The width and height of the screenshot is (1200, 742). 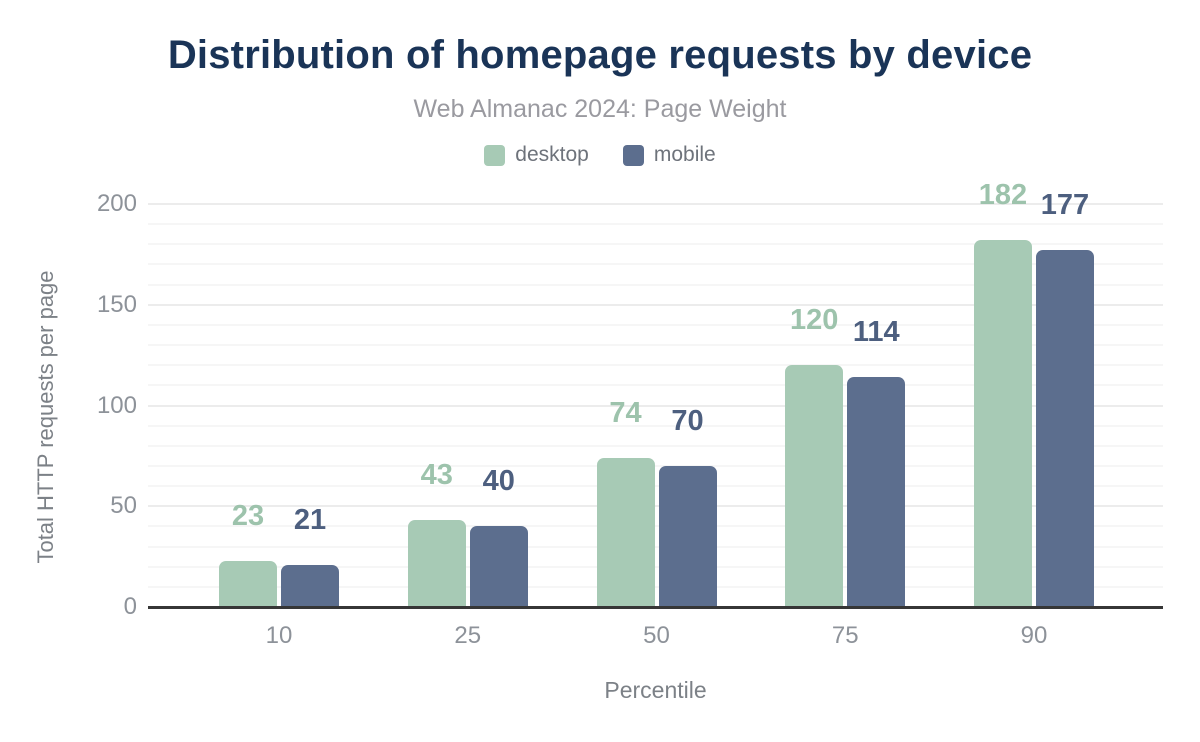 I want to click on x-tick-label-75: 75, so click(x=845, y=635).